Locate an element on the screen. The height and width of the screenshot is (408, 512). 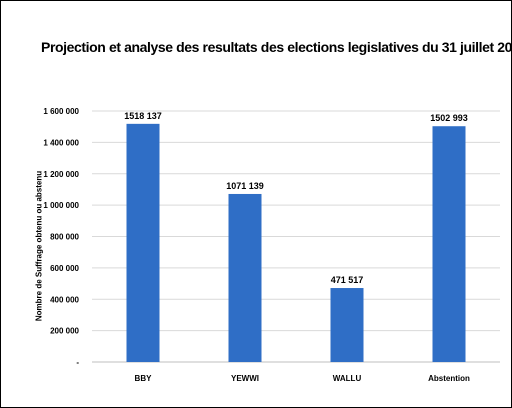
x-tick-label: Abstention is located at coordinates (449, 378).